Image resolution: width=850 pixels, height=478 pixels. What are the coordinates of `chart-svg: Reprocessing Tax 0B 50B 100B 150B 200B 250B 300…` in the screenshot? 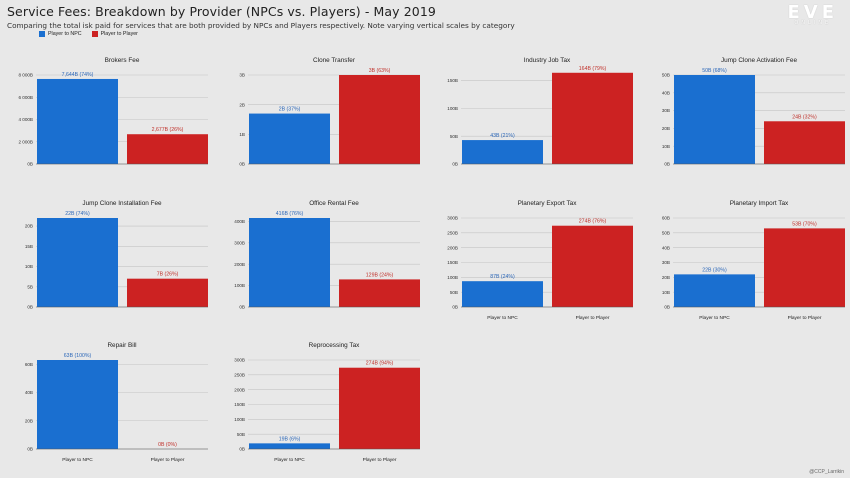 It's located at (327, 402).